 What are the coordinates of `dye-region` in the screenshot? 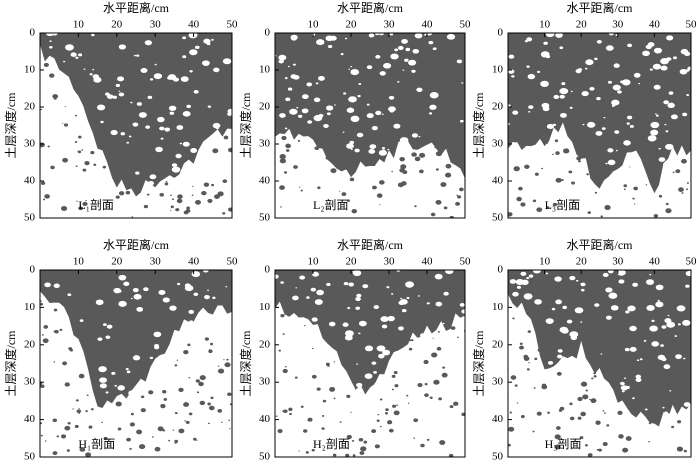 It's located at (136, 115).